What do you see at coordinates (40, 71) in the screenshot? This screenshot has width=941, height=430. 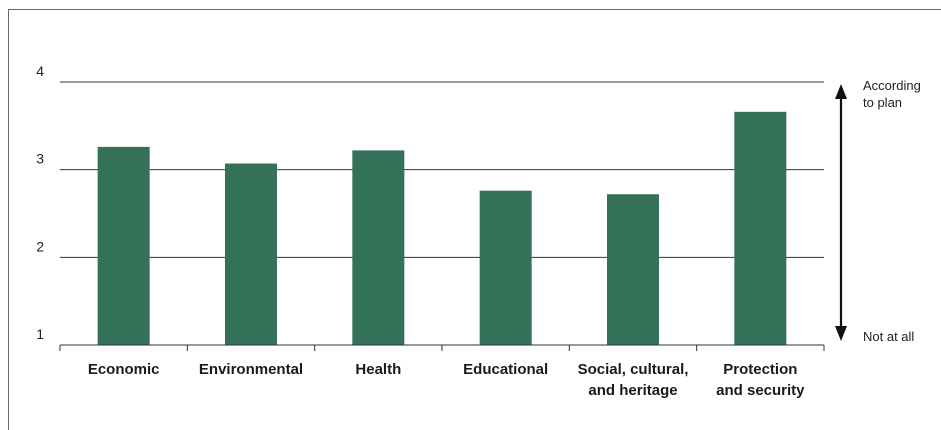 I see `y-tick-label-4: 4` at bounding box center [40, 71].